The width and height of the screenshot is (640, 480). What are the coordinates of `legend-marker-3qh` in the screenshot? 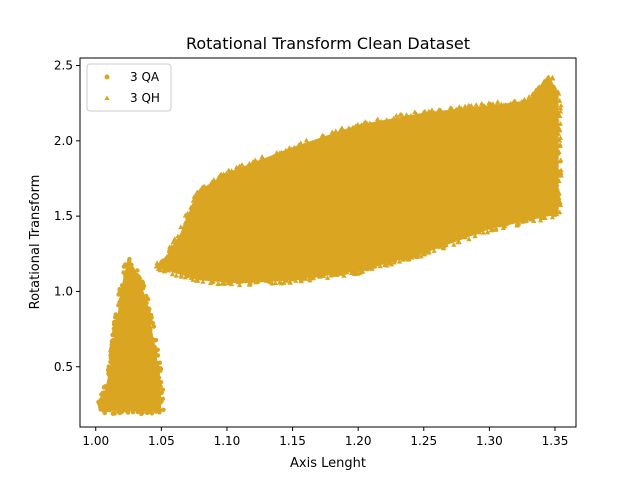 It's located at (107, 97).